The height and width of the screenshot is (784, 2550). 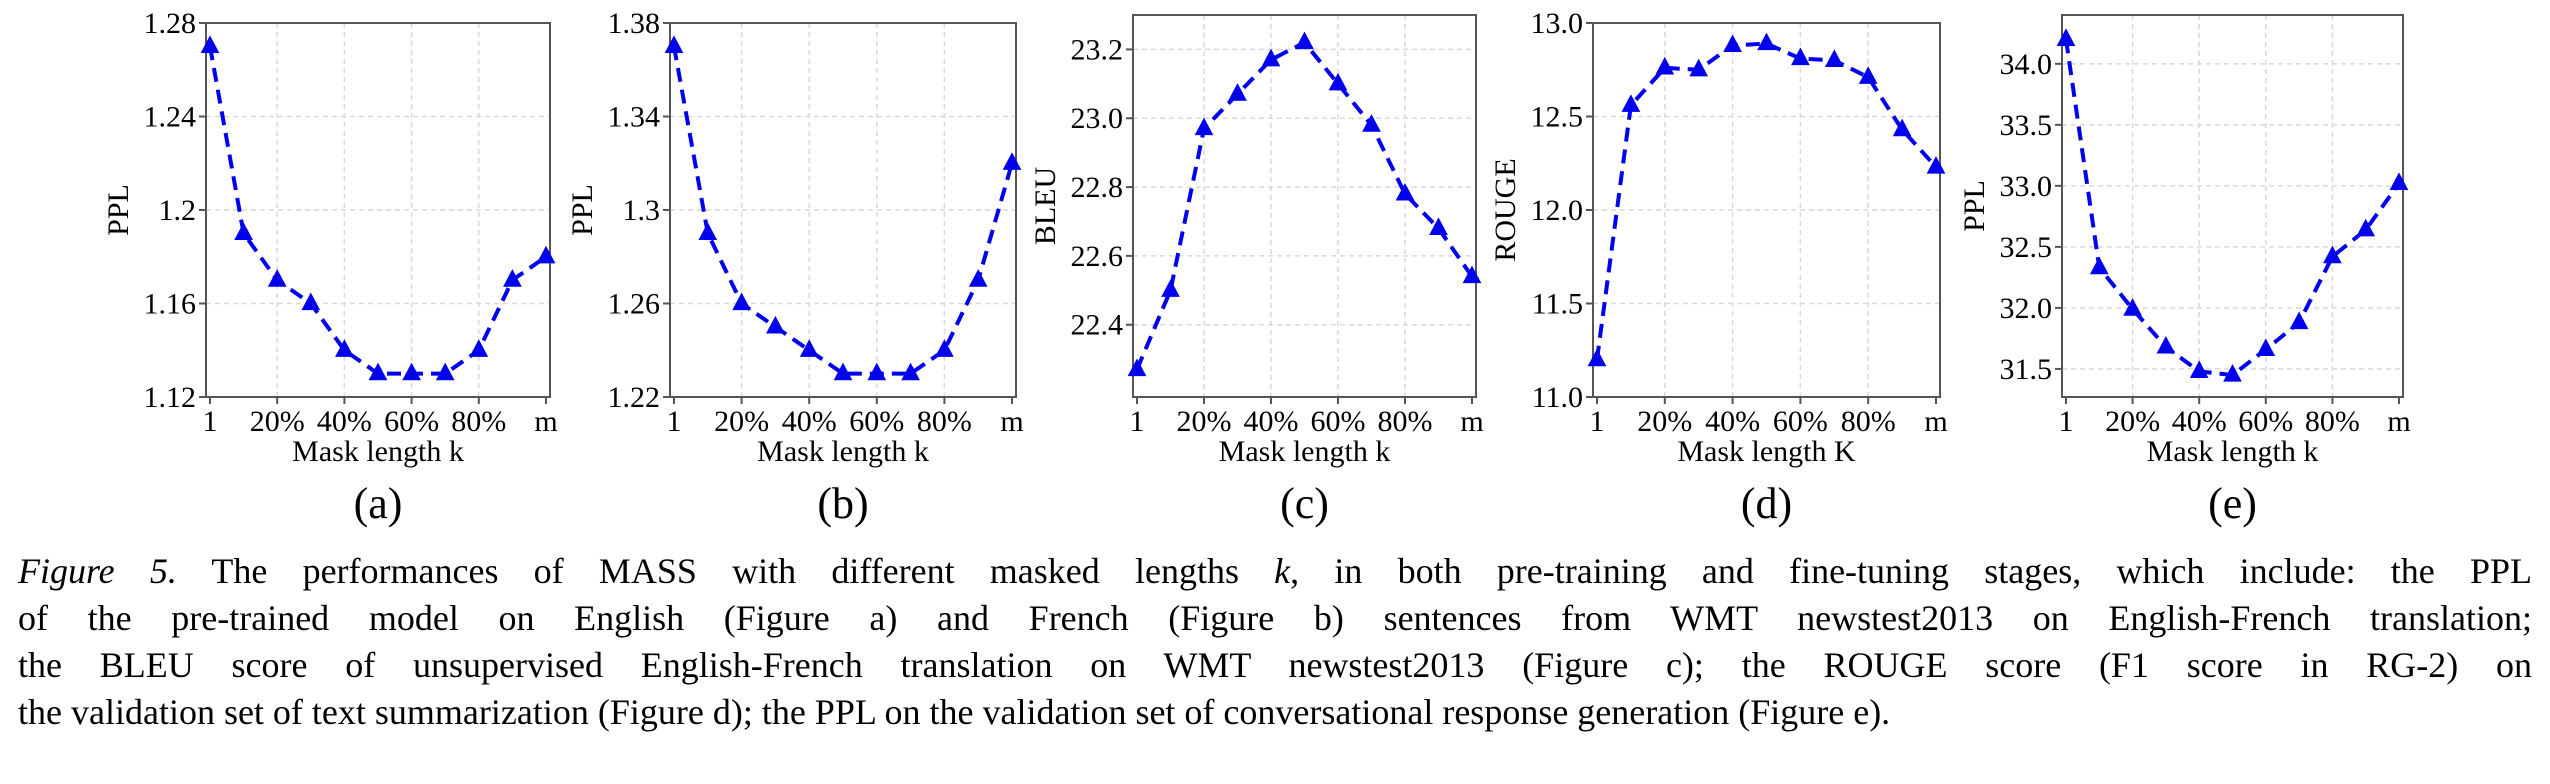 I want to click on y-tick-label: 32.0, so click(x=2026, y=308).